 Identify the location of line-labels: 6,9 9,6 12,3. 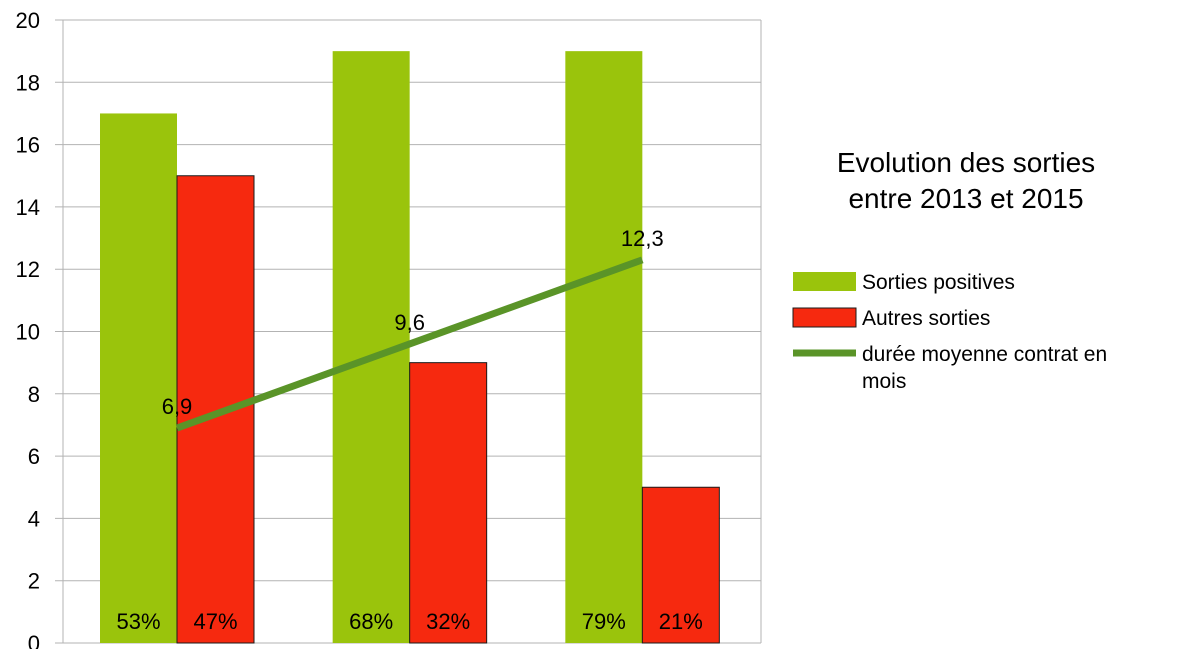
(413, 322).